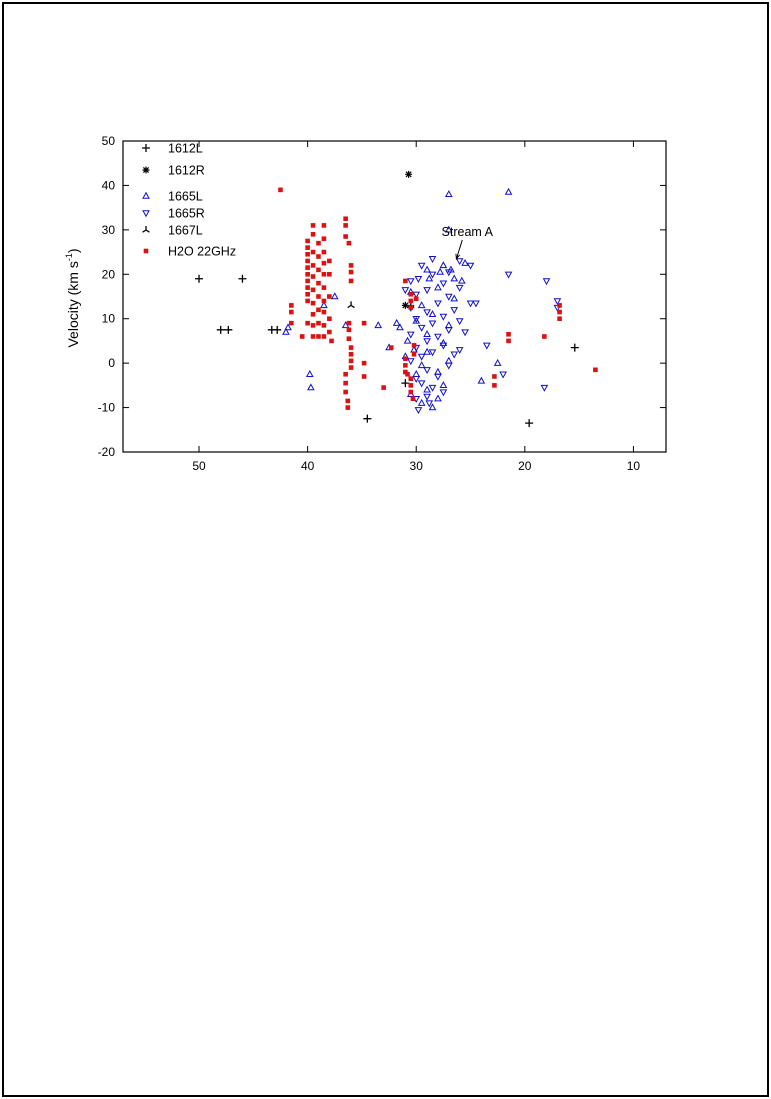 The image size is (771, 1099). What do you see at coordinates (109, 319) in the screenshot?
I see `y-tick-label: 10` at bounding box center [109, 319].